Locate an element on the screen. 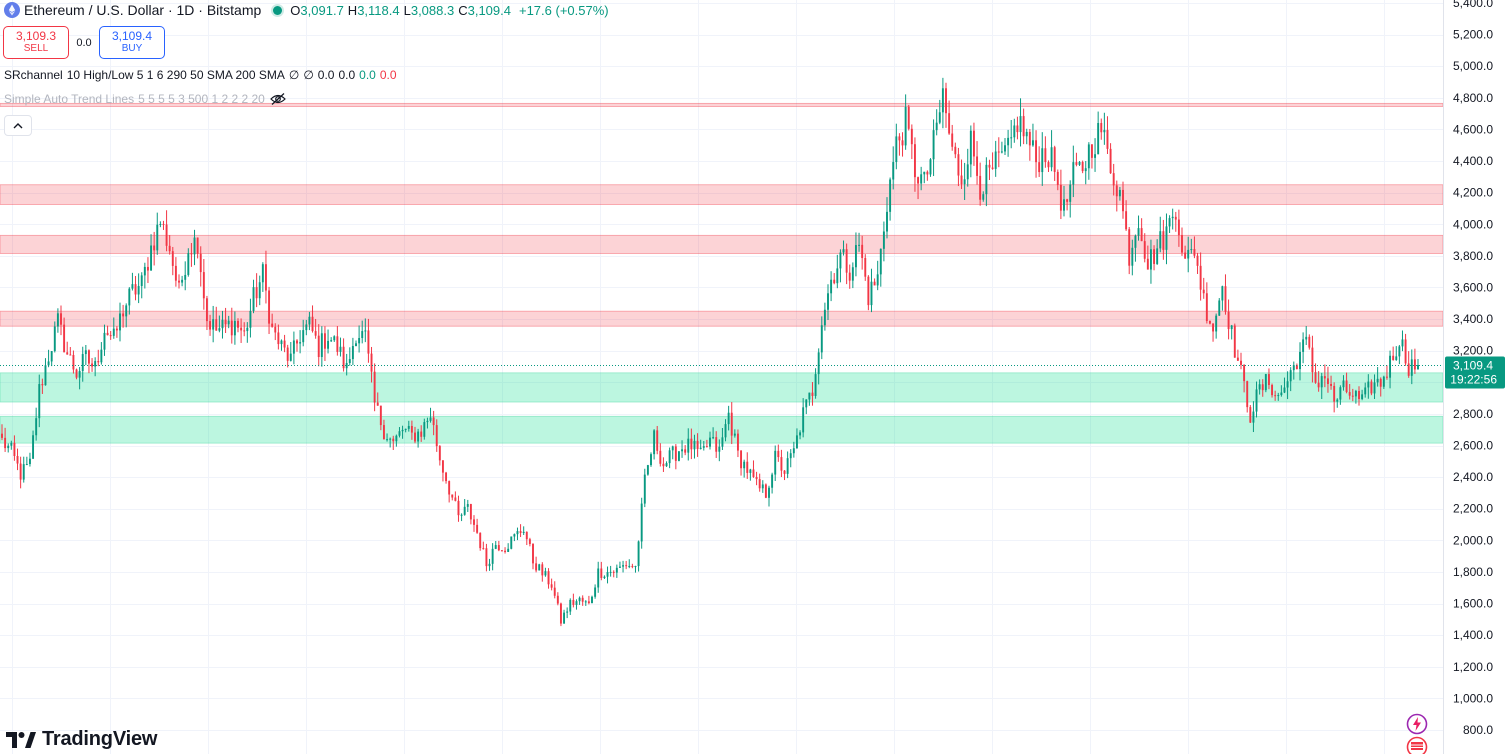  collapse-legend-button is located at coordinates (18, 125).